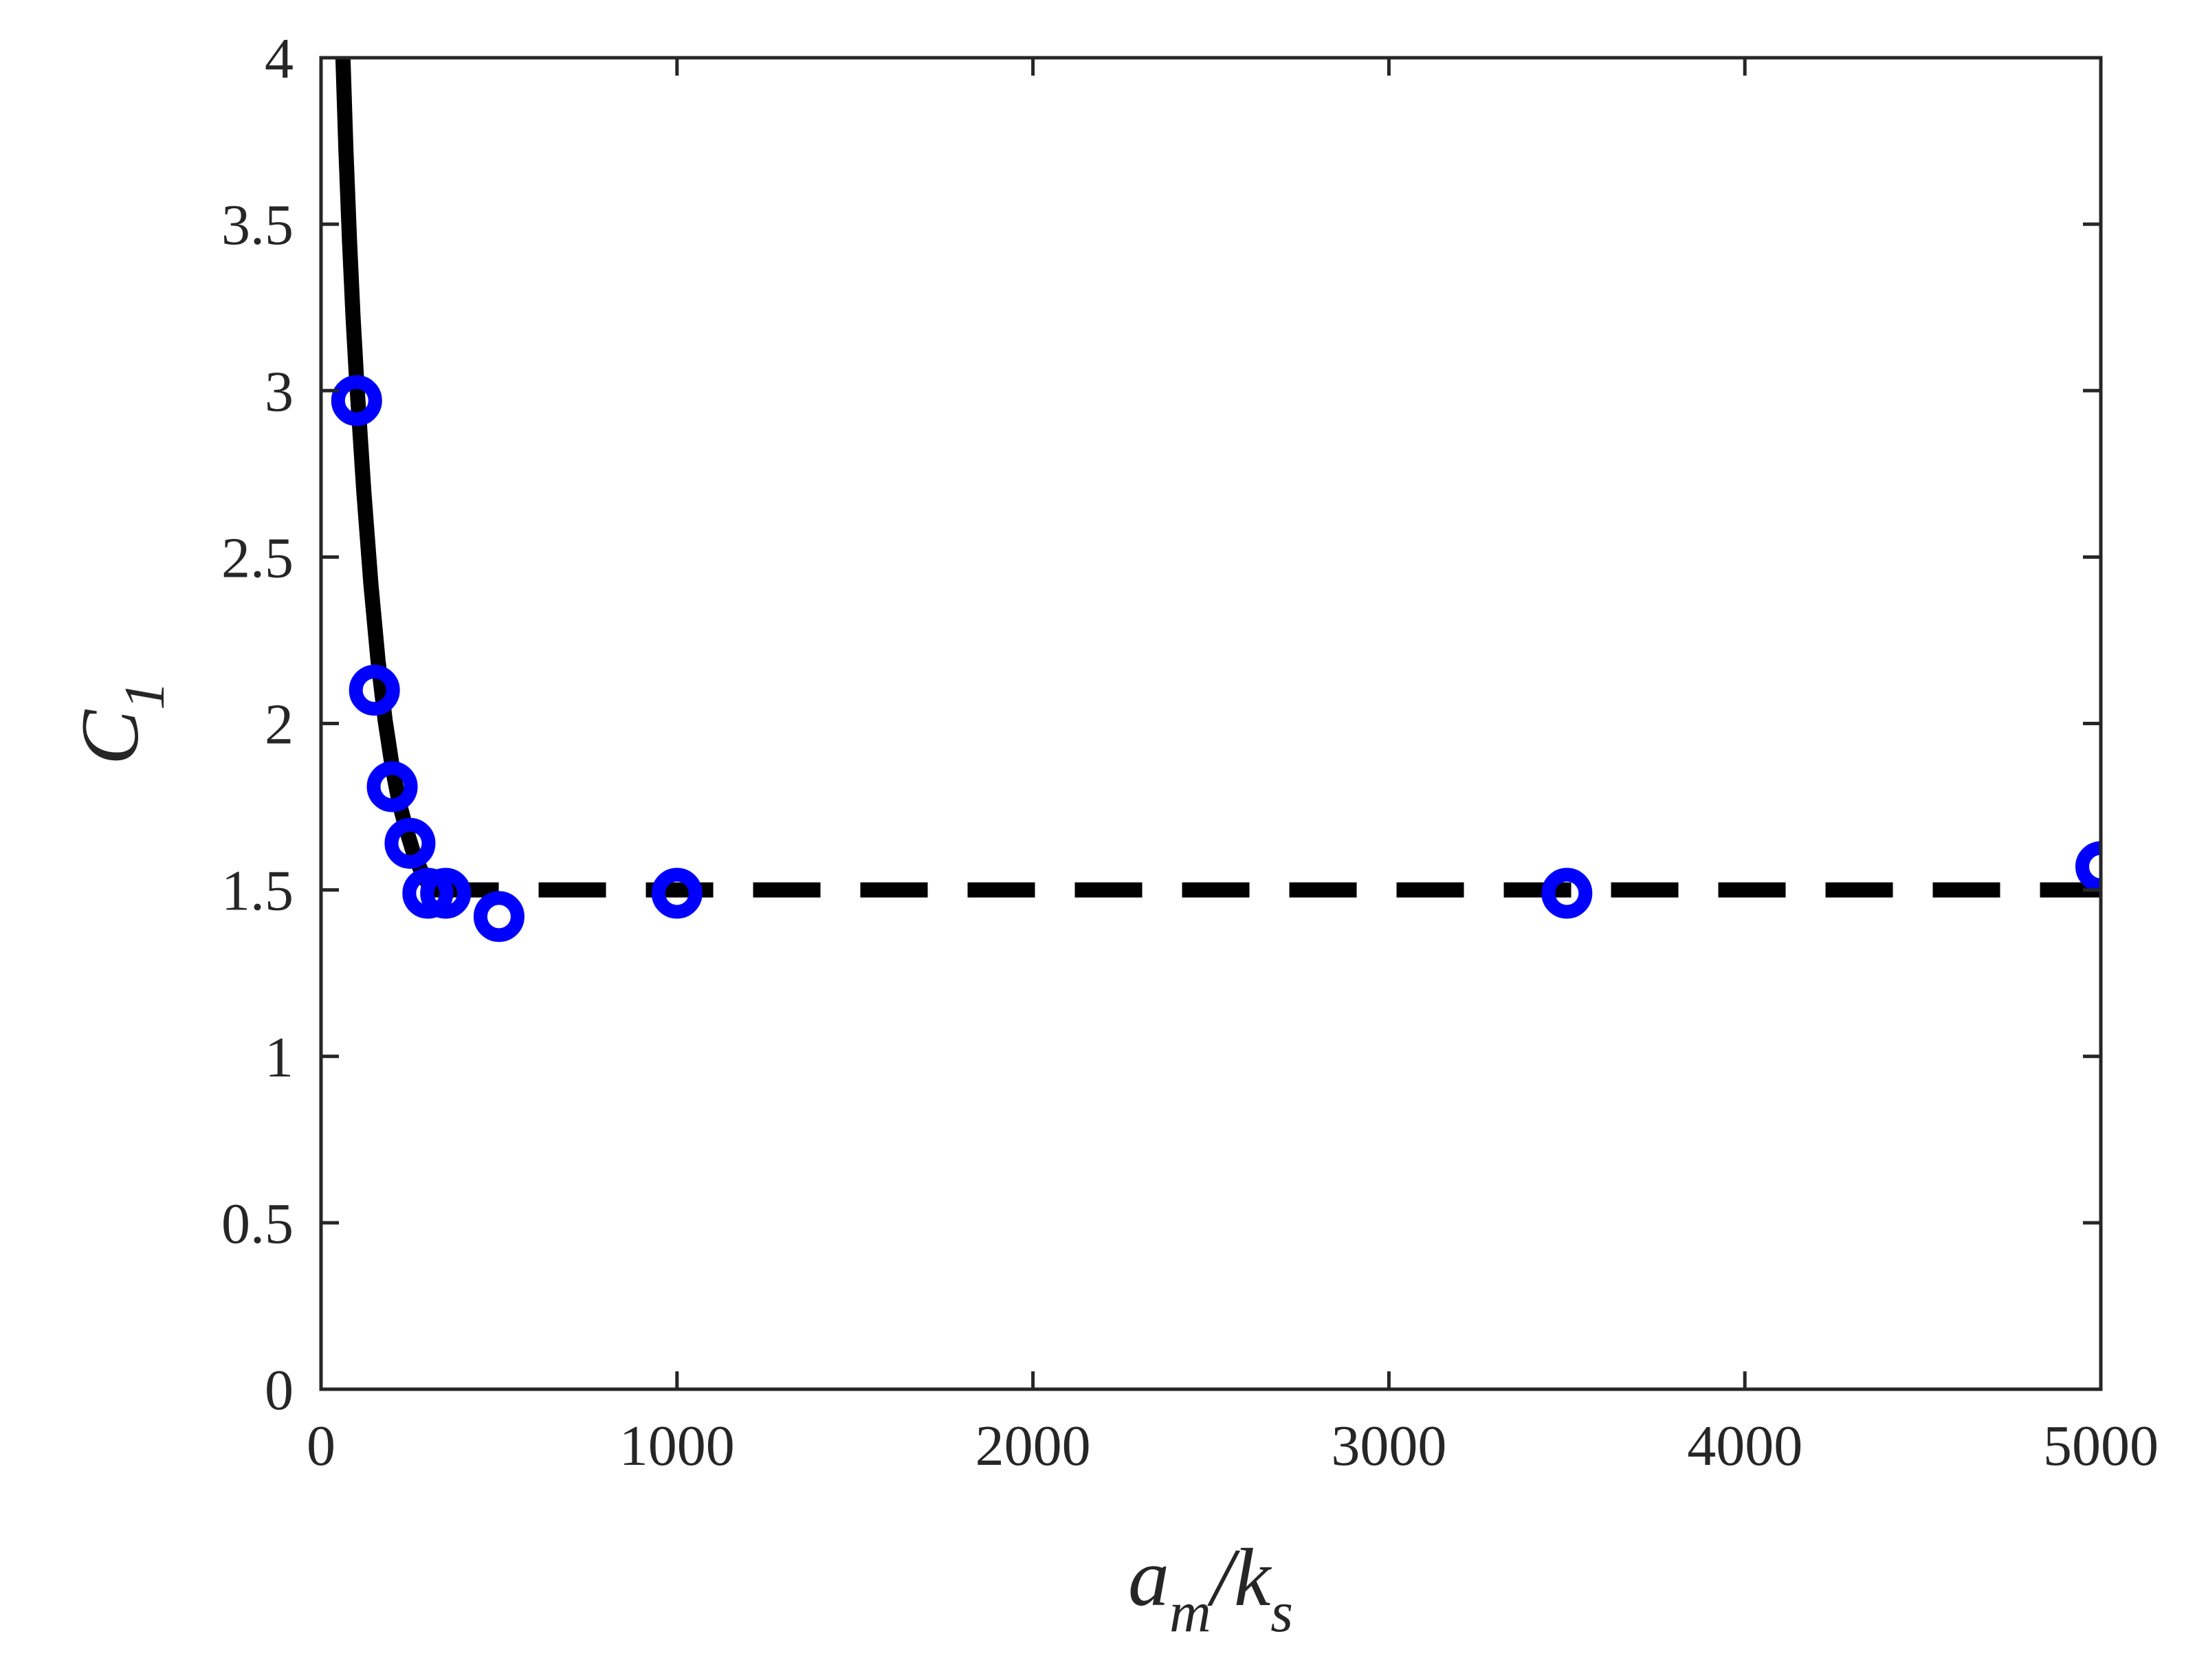 The width and height of the screenshot is (2195, 1680). I want to click on x-tick-label: 4000, so click(1744, 1446).